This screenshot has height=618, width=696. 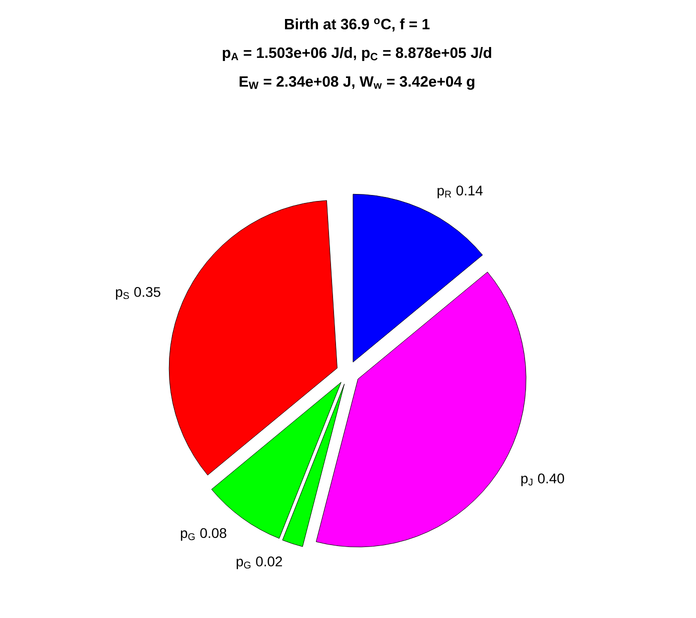 I want to click on data-label: 0.35, so click(x=147, y=292).